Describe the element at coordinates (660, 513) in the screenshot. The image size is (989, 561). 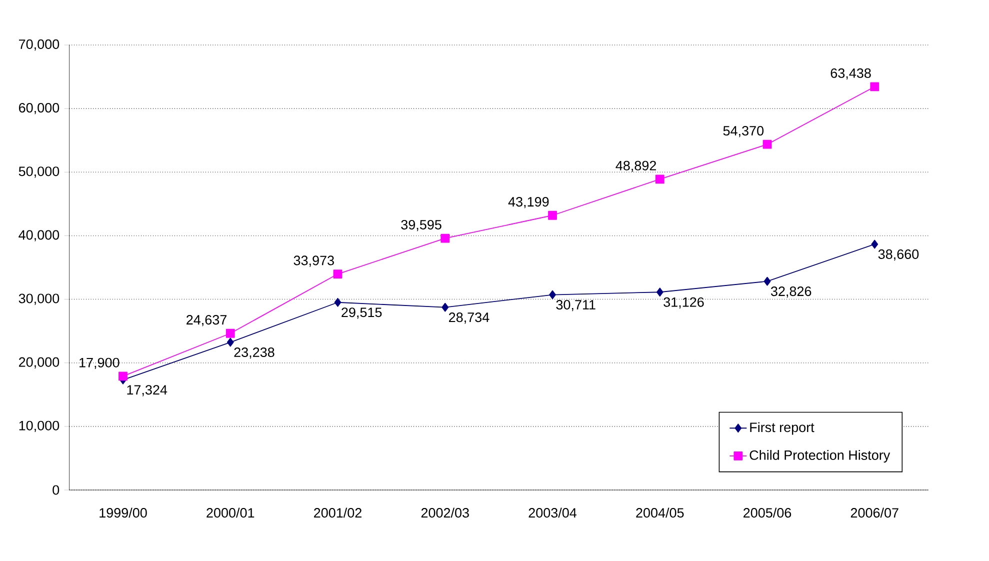
I see `x-tick-label: 2004/05` at that location.